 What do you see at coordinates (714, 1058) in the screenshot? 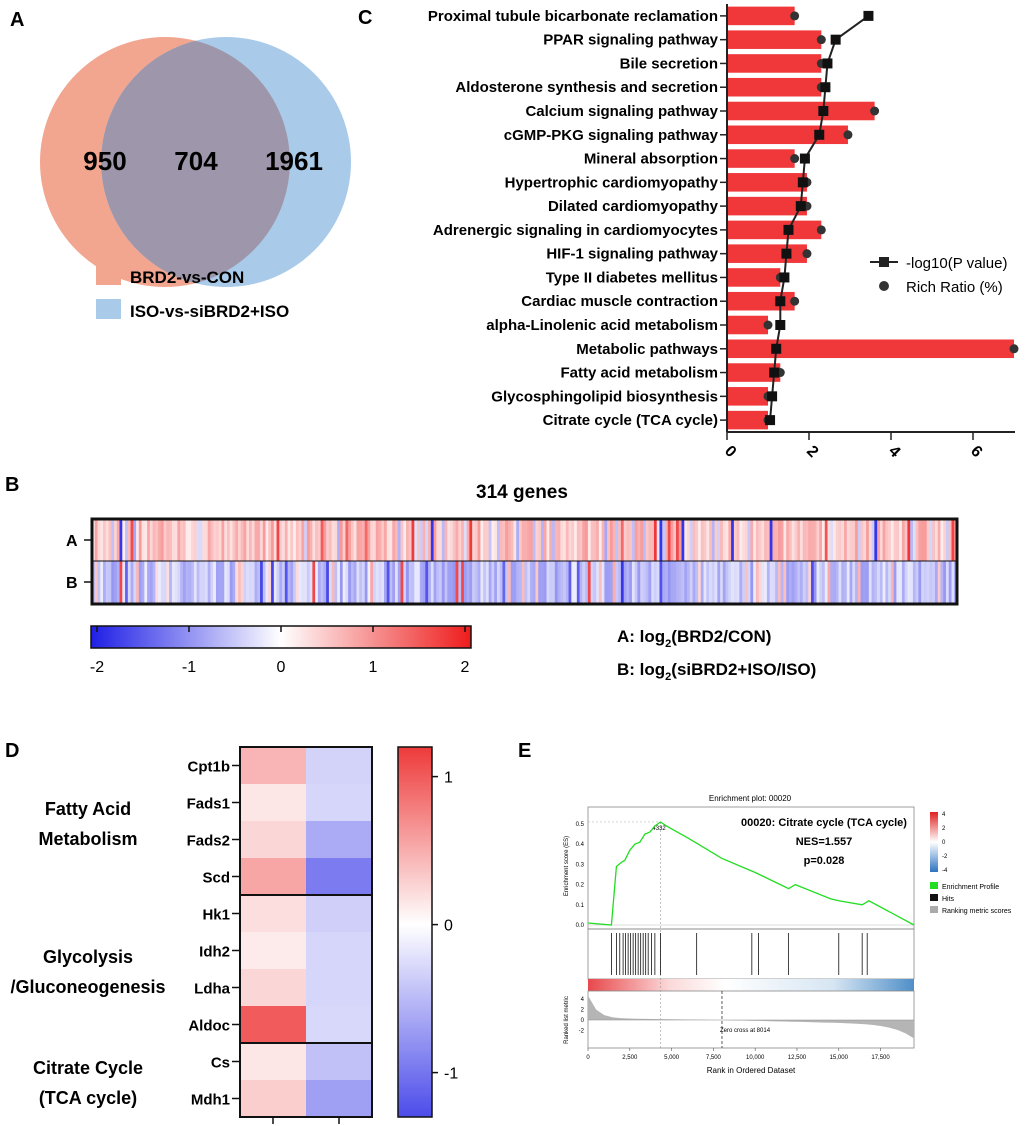
I see `x-tick-label: 7,500` at bounding box center [714, 1058].